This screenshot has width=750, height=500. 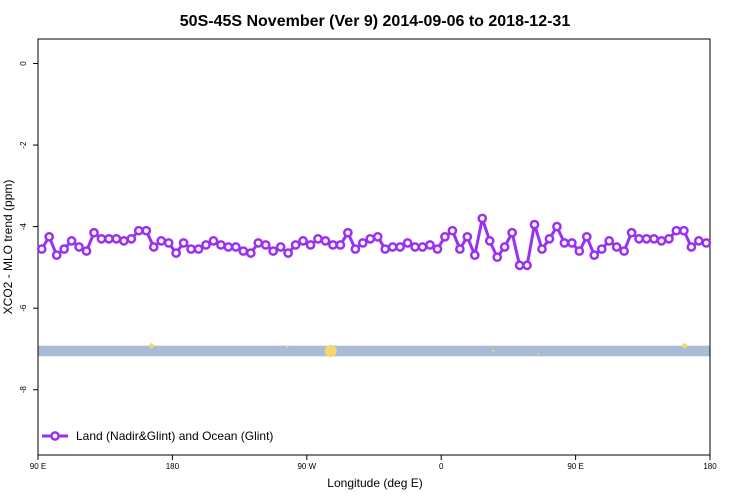 What do you see at coordinates (55, 436) in the screenshot?
I see `legend-marker-swatch` at bounding box center [55, 436].